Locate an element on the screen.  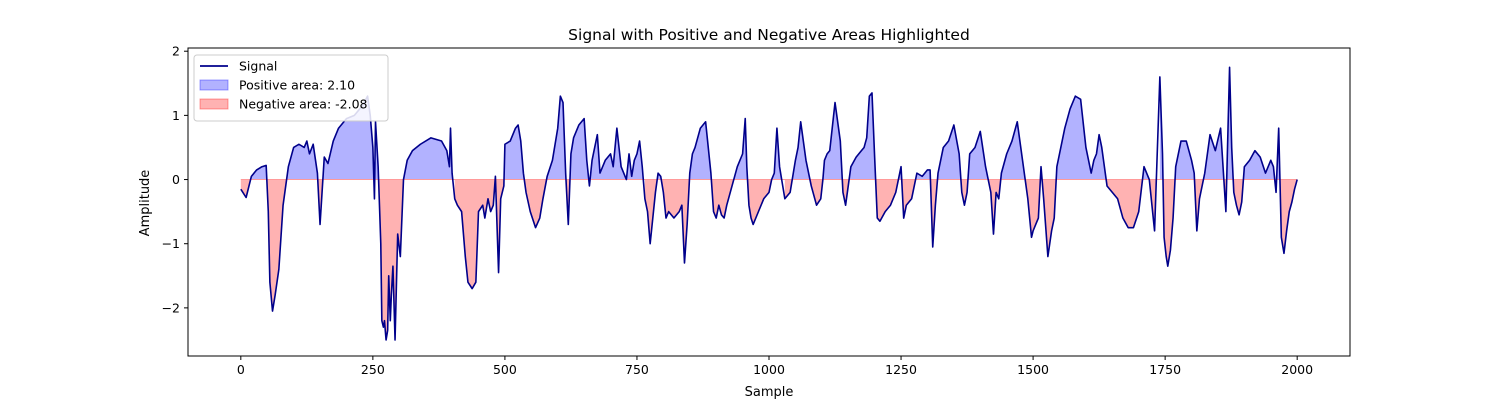
y-tick-label: −1 is located at coordinates (171, 243).